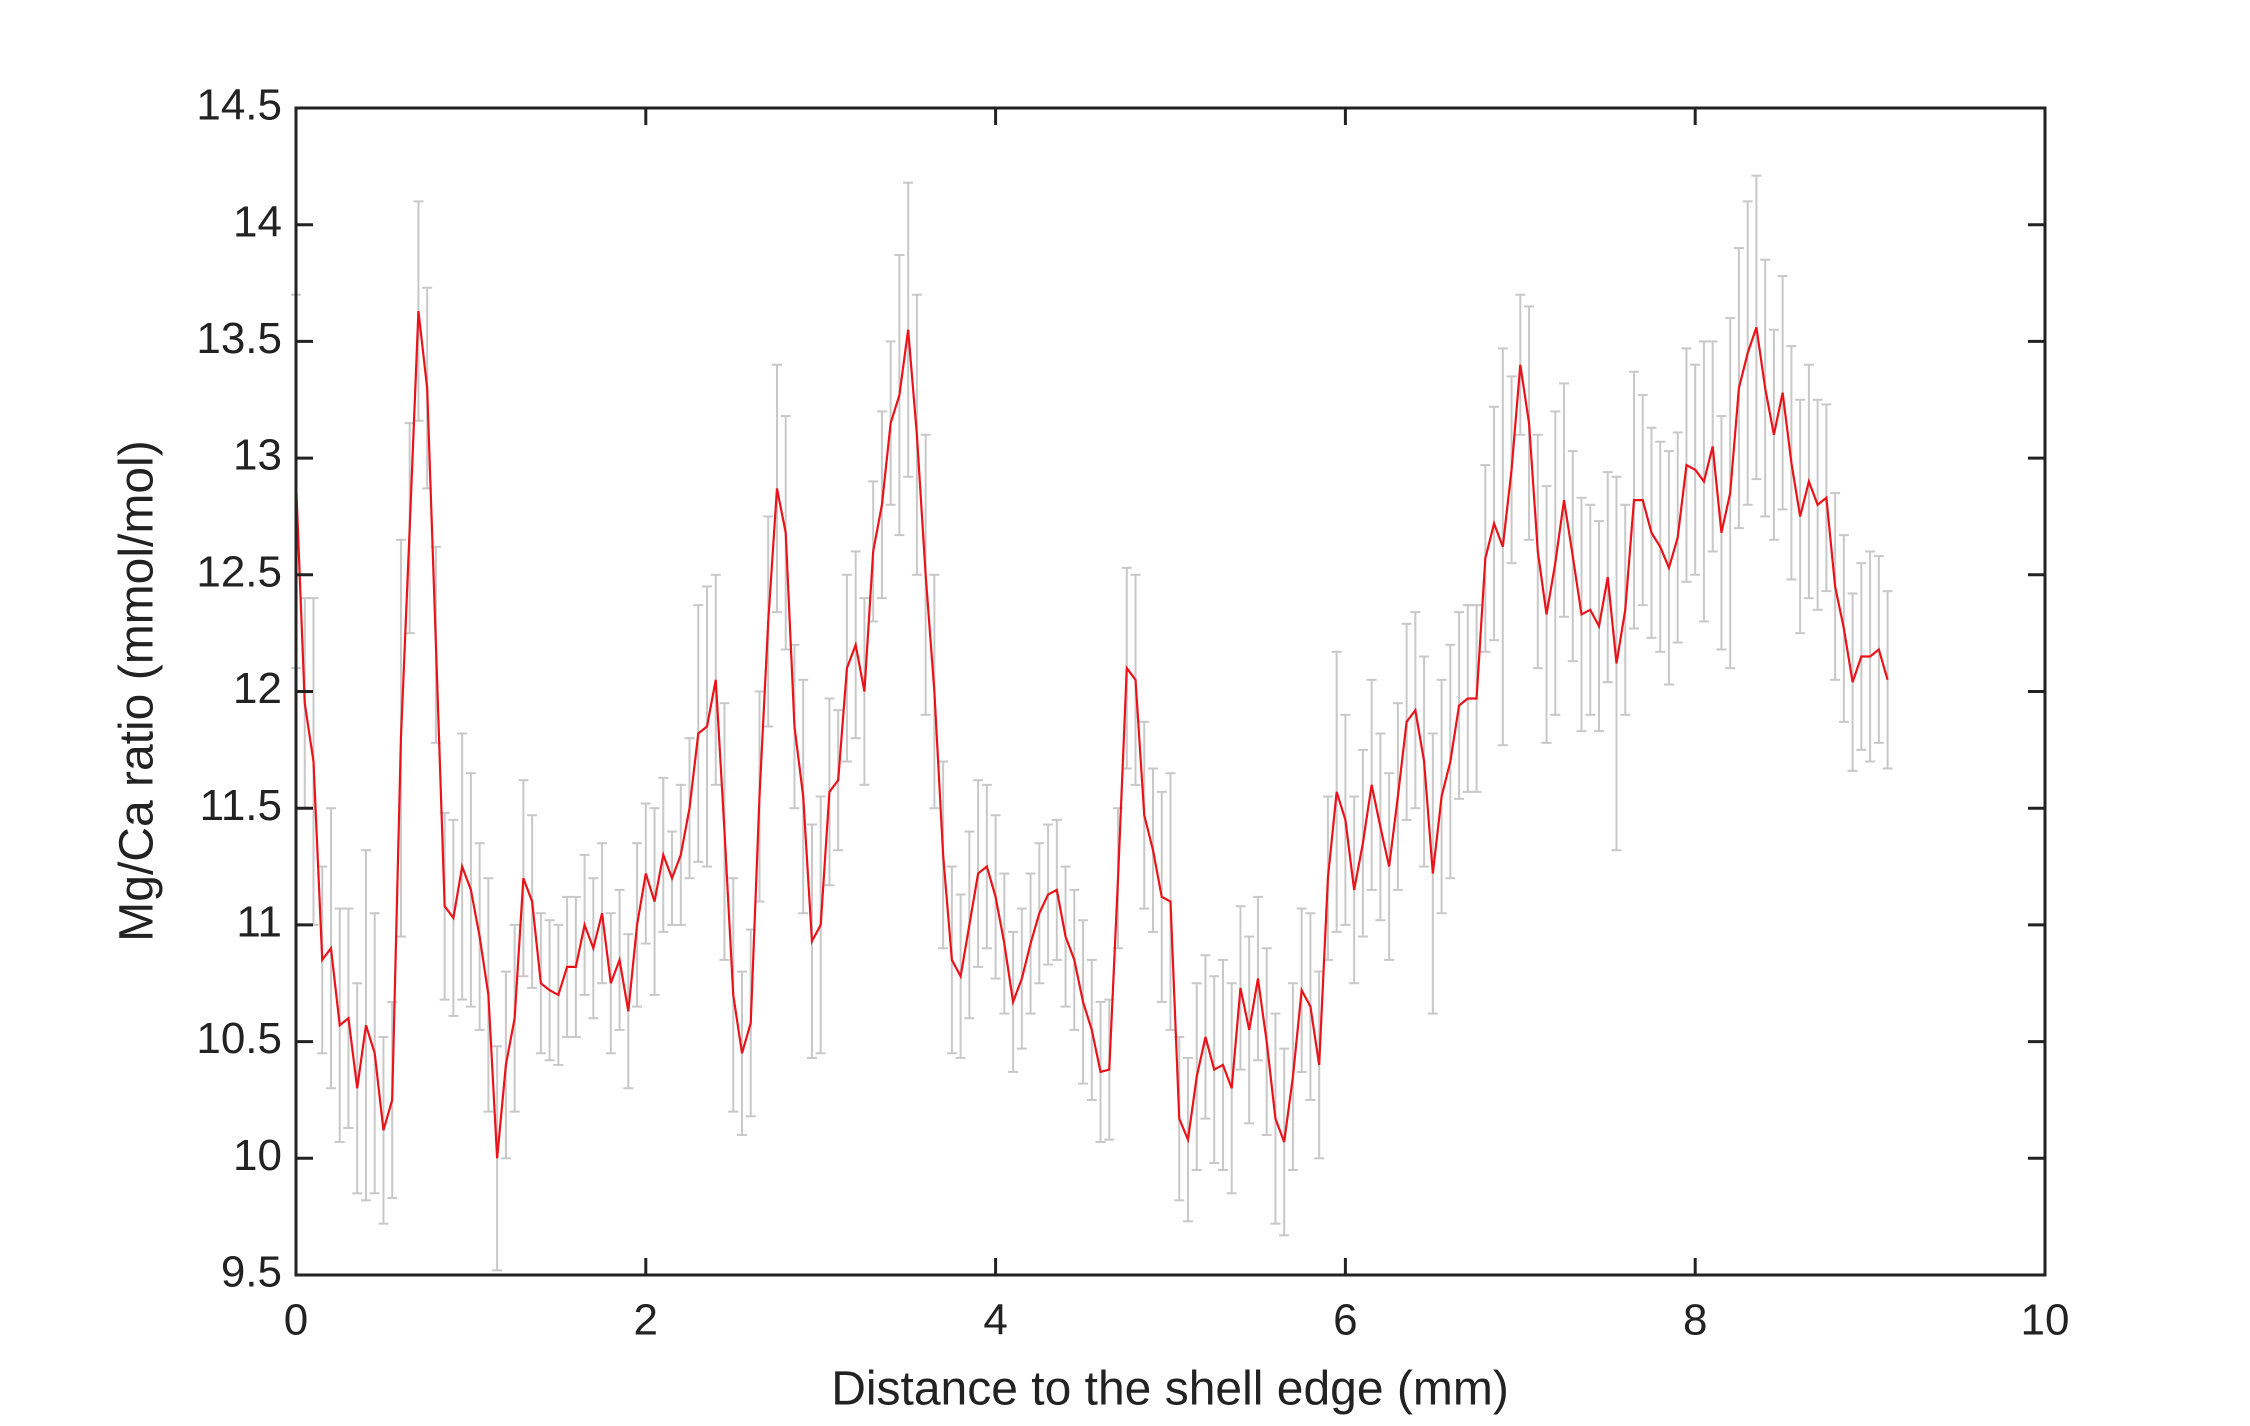 The height and width of the screenshot is (1426, 2250). Describe the element at coordinates (1695, 1320) in the screenshot. I see `x-tick-label: 8` at that location.